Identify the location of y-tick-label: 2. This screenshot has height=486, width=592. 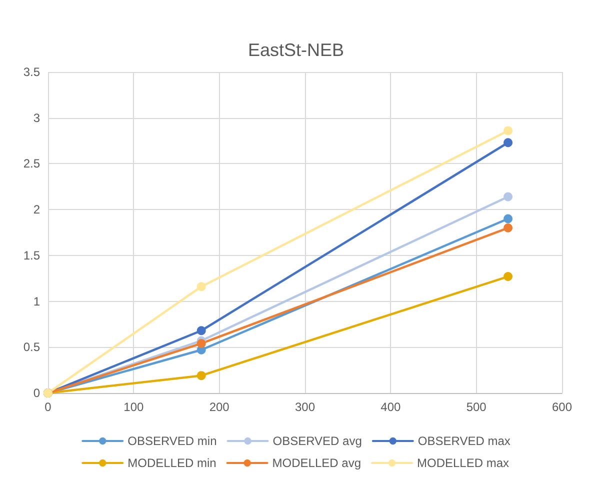
(36, 209).